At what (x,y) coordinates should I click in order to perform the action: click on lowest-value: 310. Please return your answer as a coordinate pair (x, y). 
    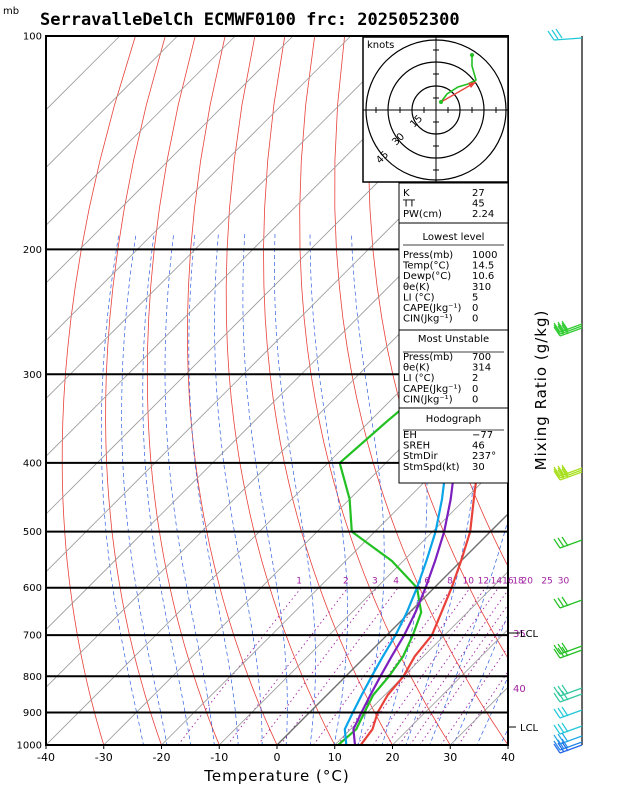
    Looking at the image, I should click on (481, 287).